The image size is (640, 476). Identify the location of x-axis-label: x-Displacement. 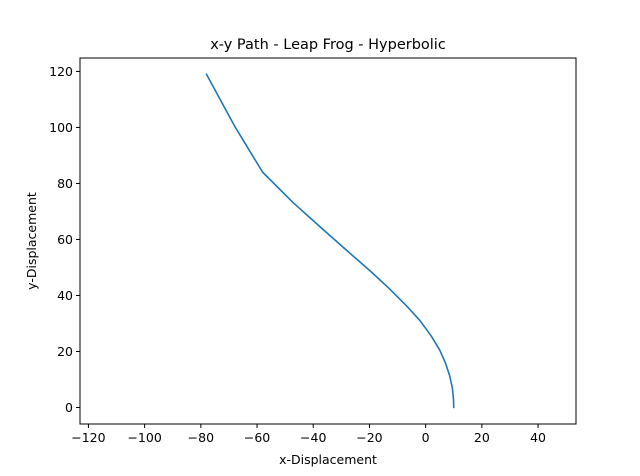
(328, 459).